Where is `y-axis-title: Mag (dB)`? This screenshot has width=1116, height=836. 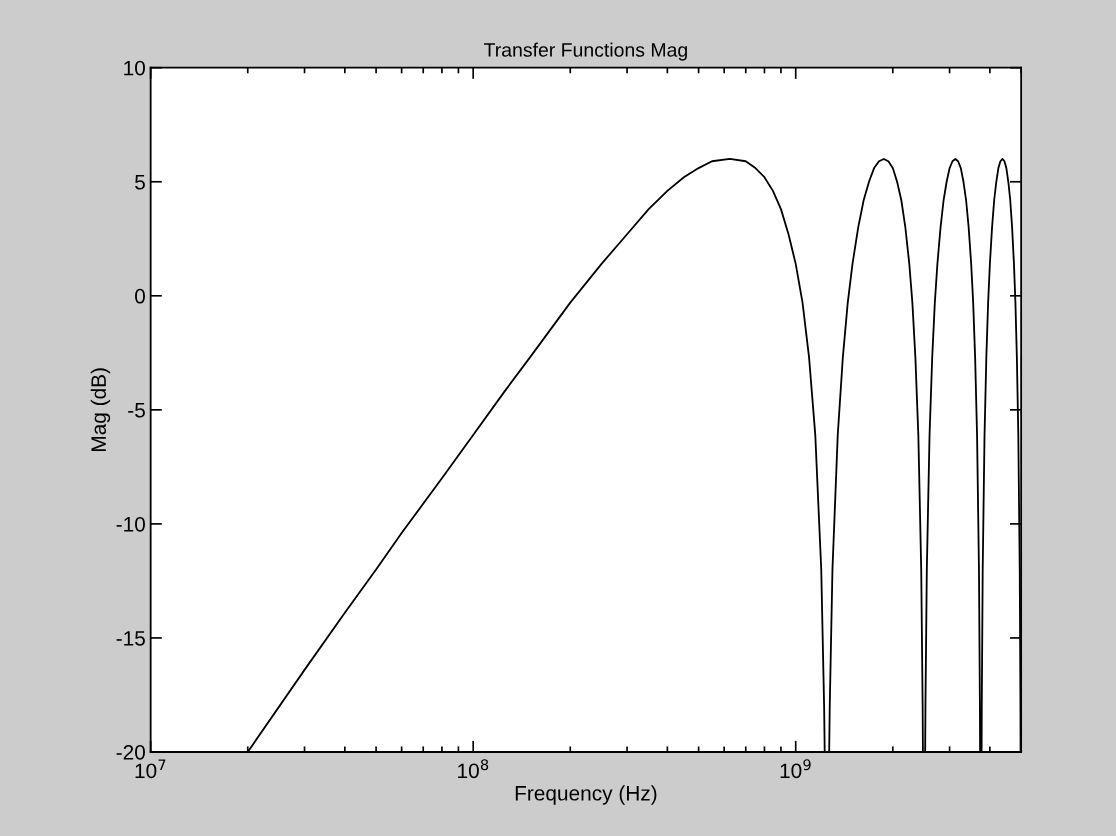
y-axis-title: Mag (dB) is located at coordinates (100, 409).